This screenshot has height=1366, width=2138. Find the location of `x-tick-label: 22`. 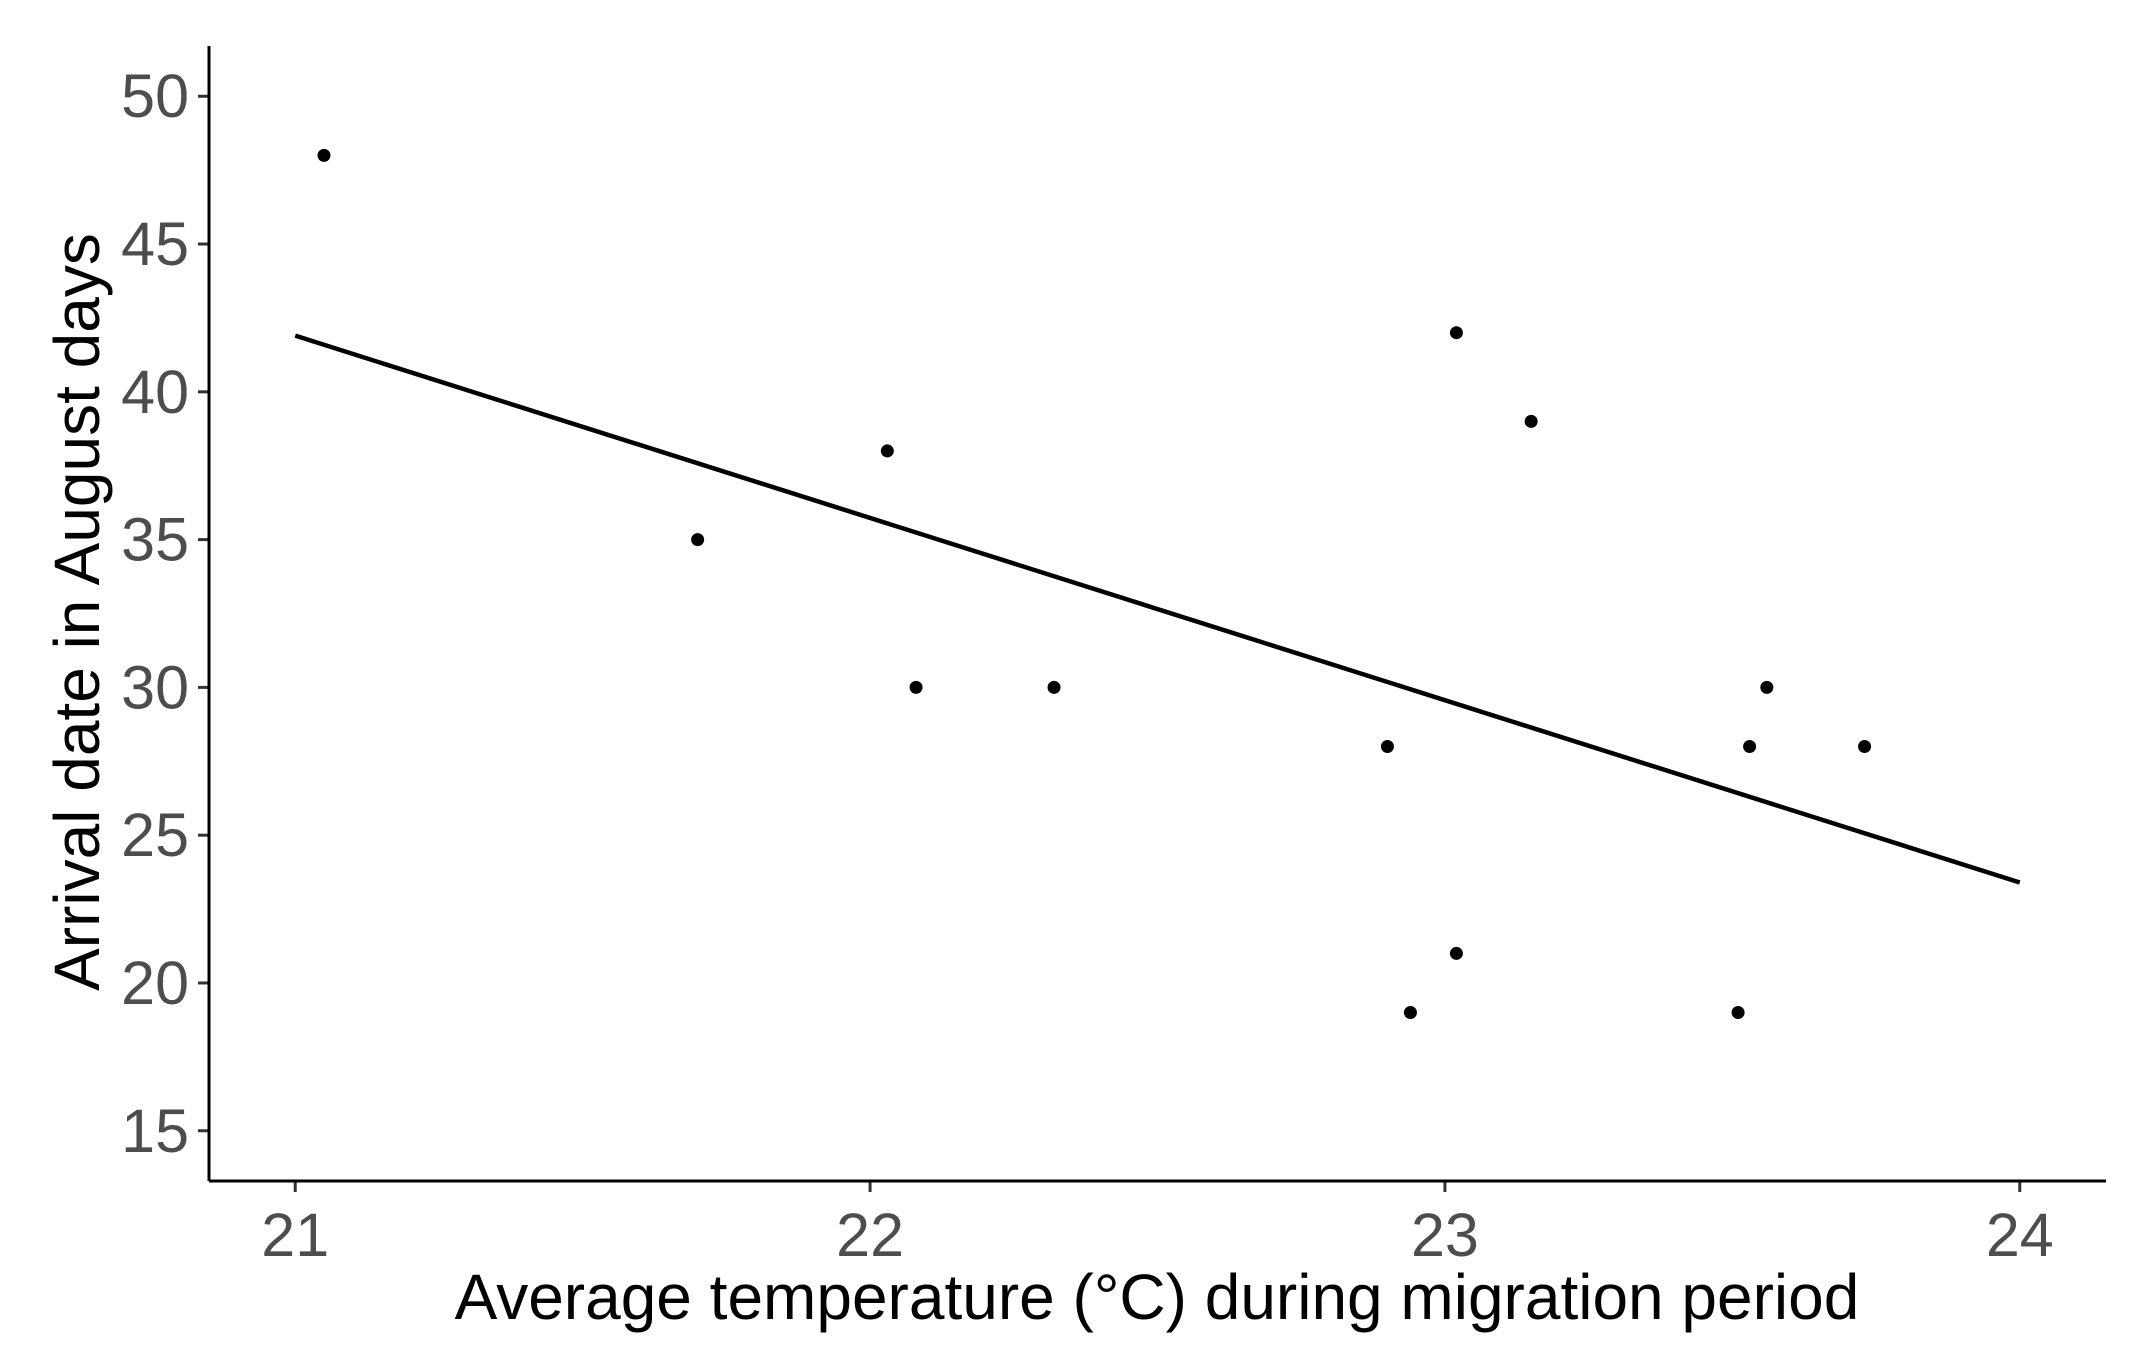

x-tick-label: 22 is located at coordinates (870, 1235).